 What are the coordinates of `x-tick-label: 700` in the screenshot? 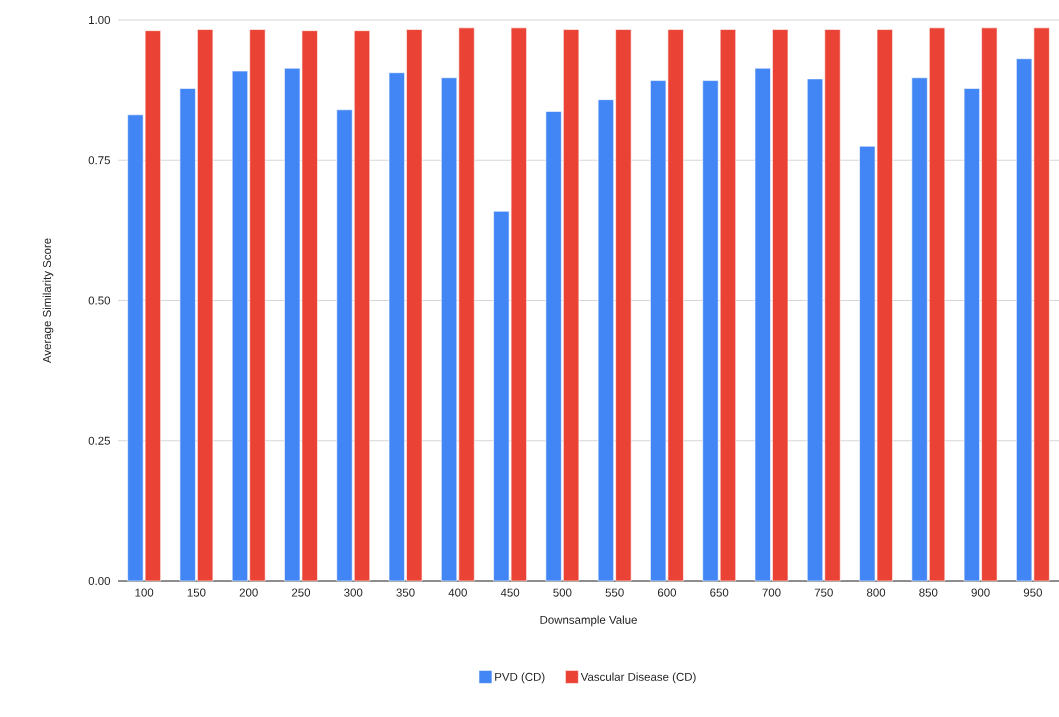 It's located at (771, 592).